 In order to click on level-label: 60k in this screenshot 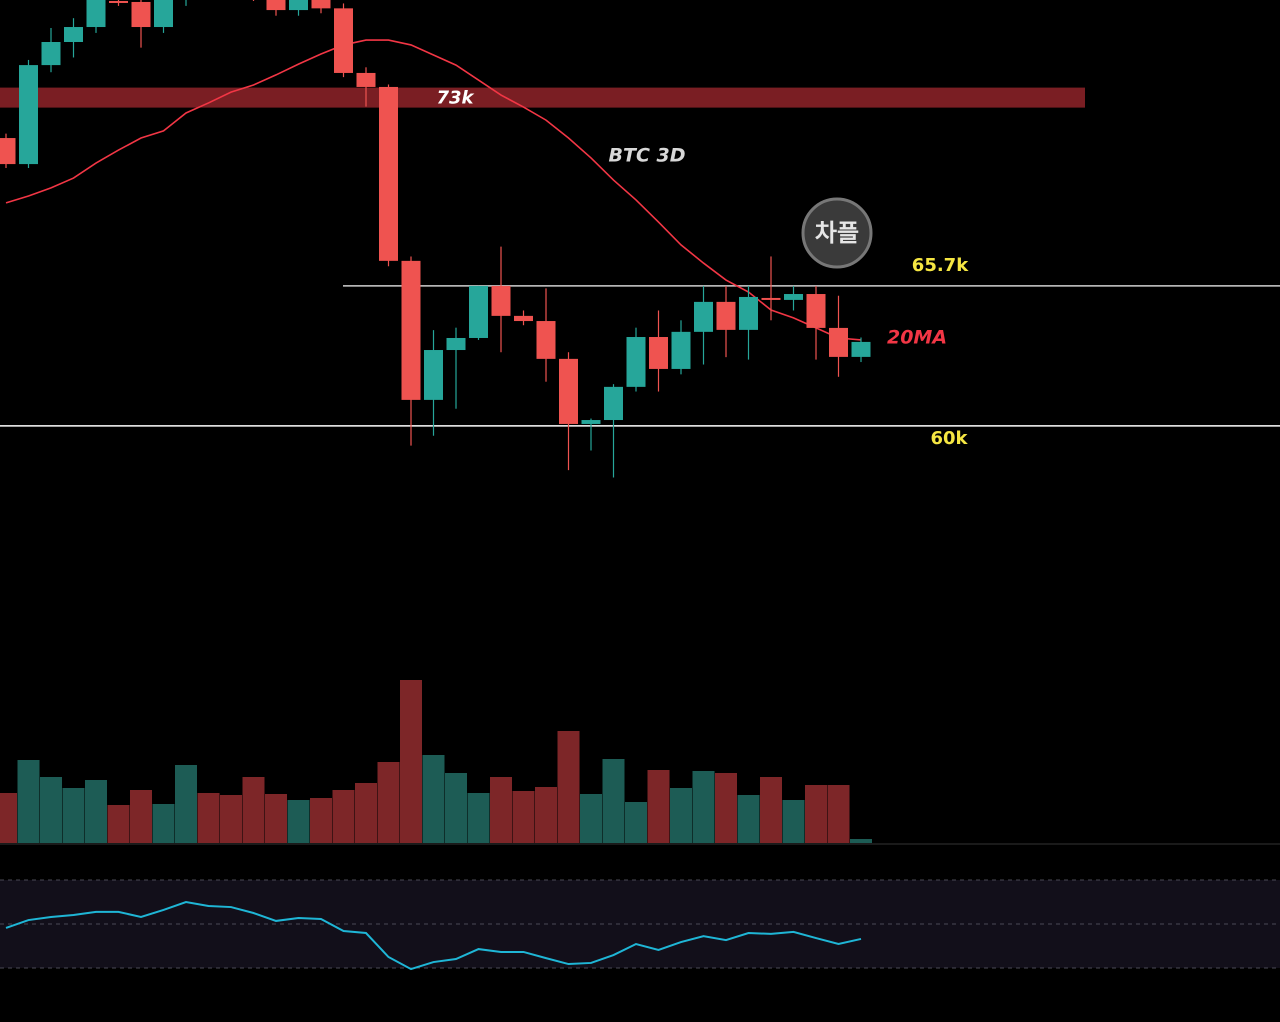, I will do `click(949, 438)`.